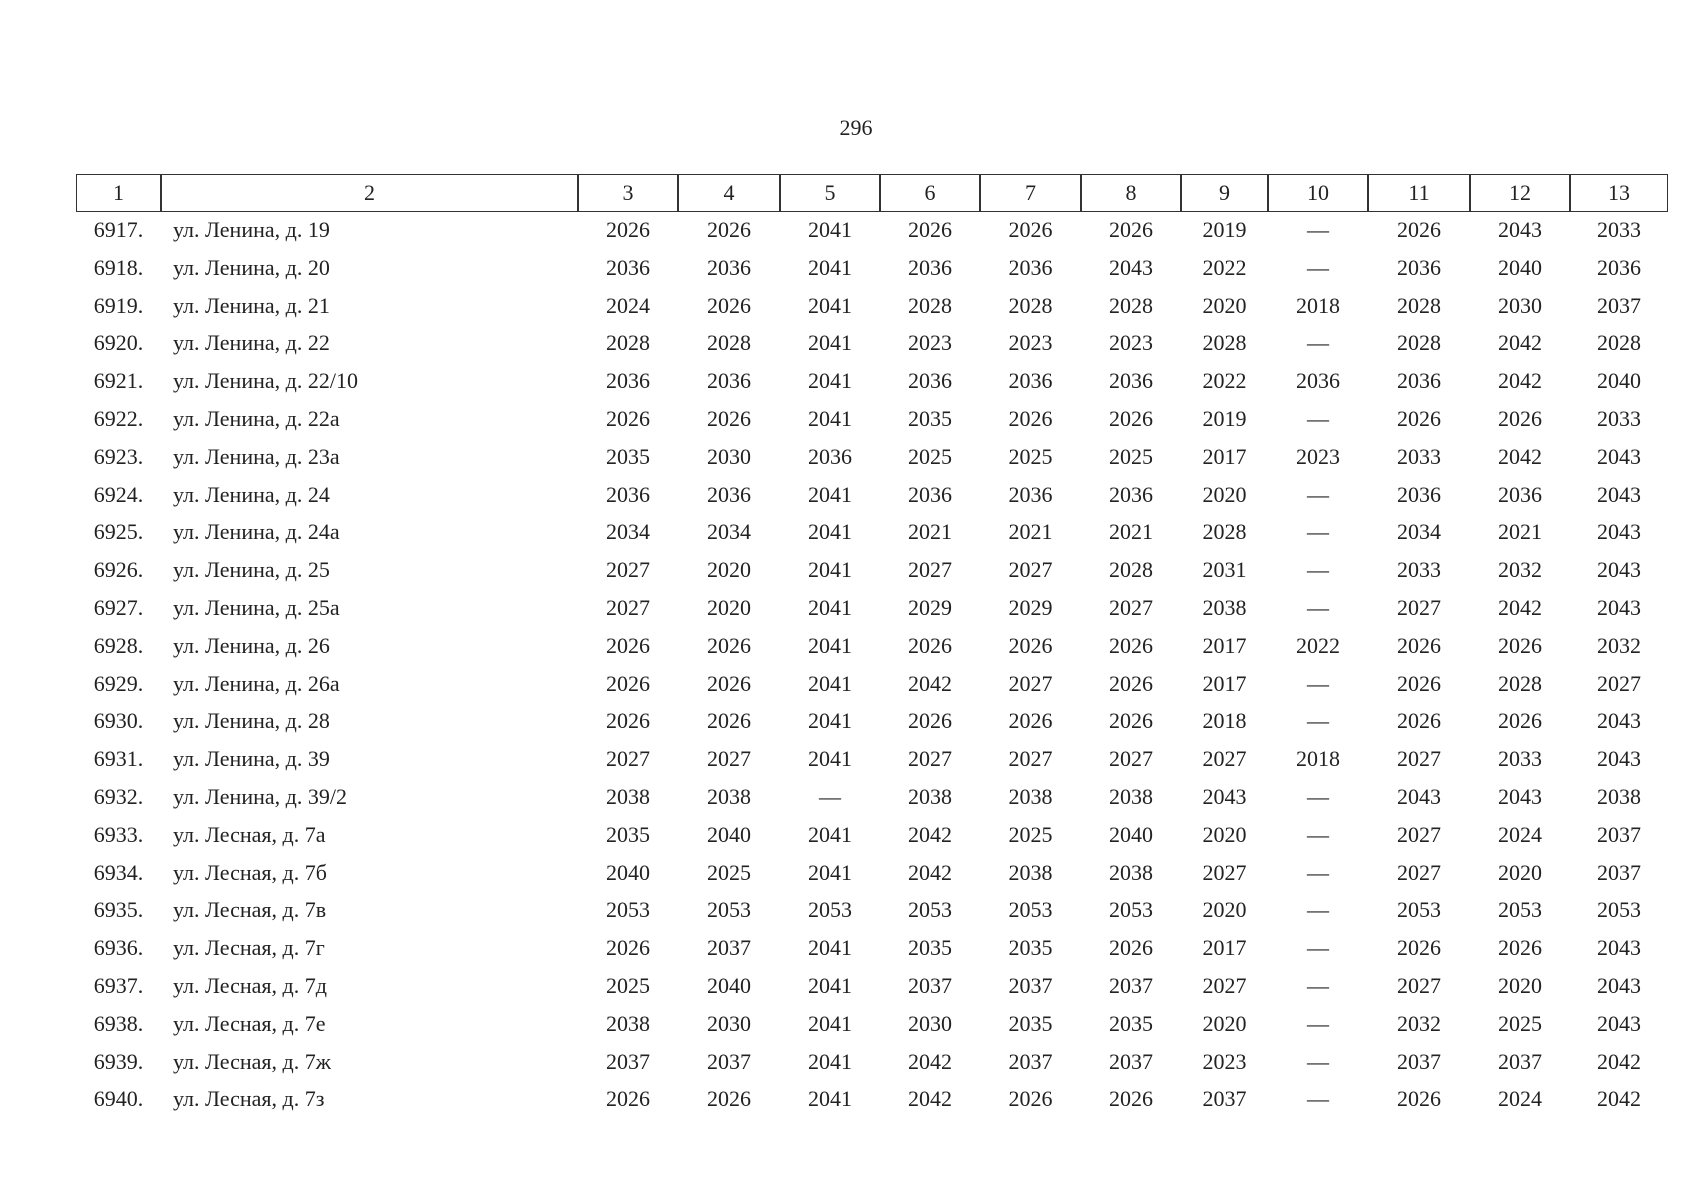  Describe the element at coordinates (251, 759) in the screenshot. I see `address-cell: ул. Ленина, д. 39` at that location.